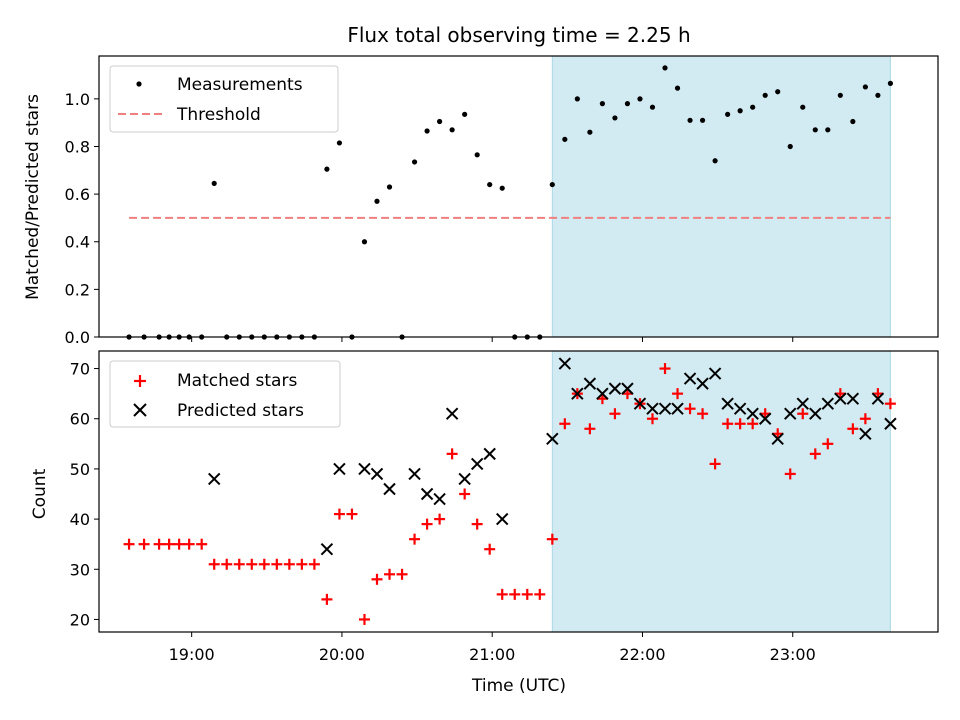 The height and width of the screenshot is (720, 960). Describe the element at coordinates (77, 99) in the screenshot. I see `top-y-tick-label: 1.0` at that location.